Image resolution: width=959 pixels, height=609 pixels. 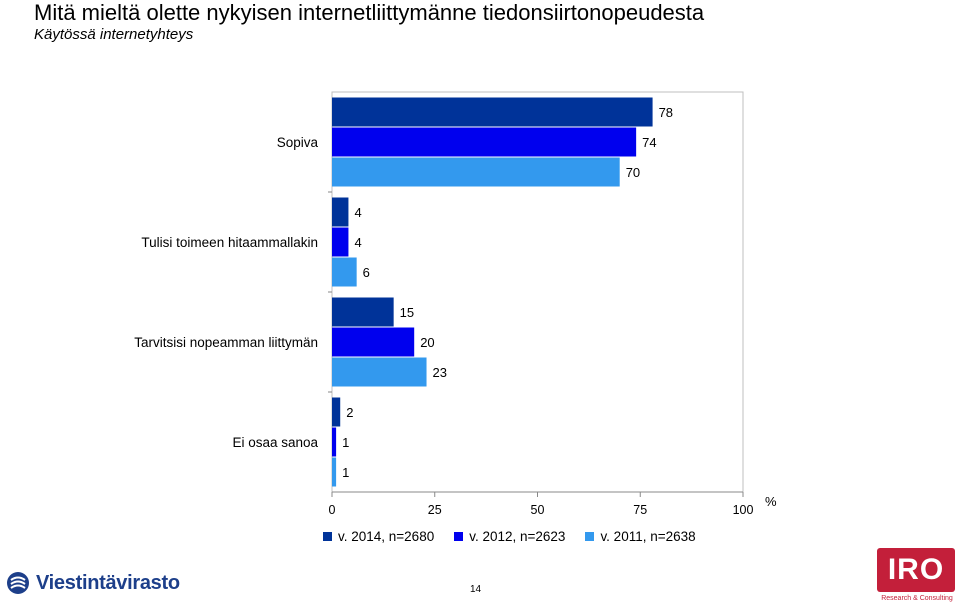 What do you see at coordinates (114, 34) in the screenshot?
I see `chart-subtitle: Käytössä internetyhteys` at bounding box center [114, 34].